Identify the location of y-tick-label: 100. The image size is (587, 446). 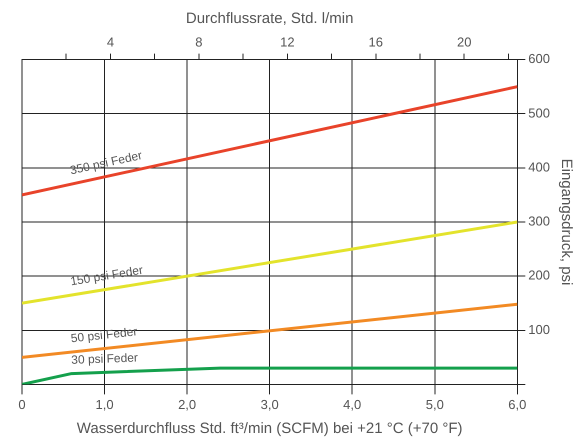
(539, 329).